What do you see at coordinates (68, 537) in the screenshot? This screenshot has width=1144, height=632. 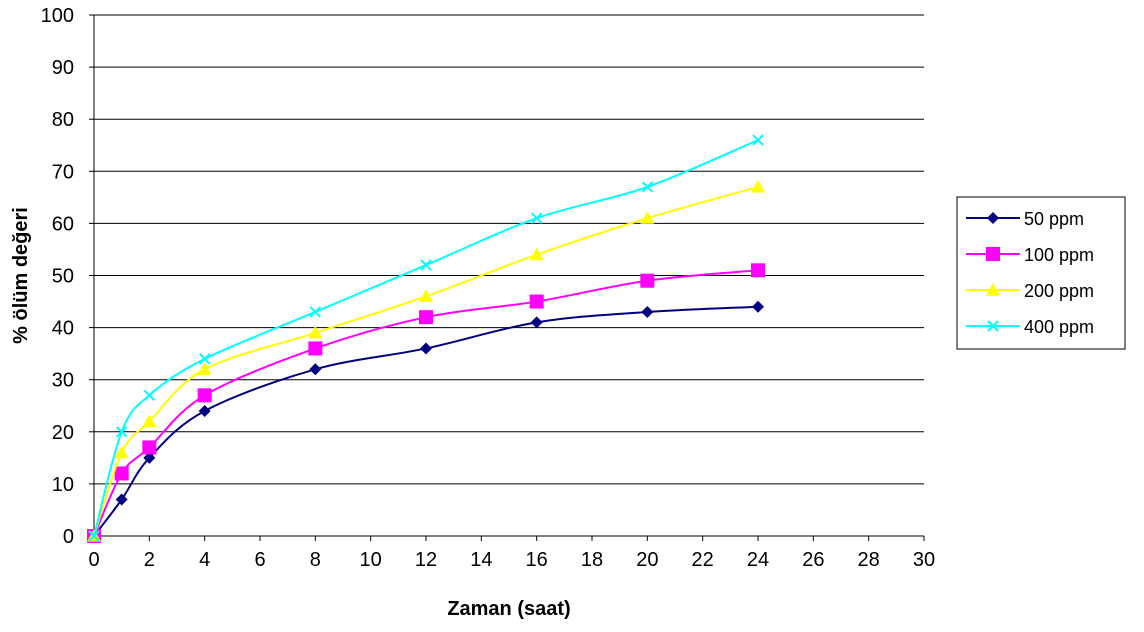 I see `y-tick-label: 0` at bounding box center [68, 537].